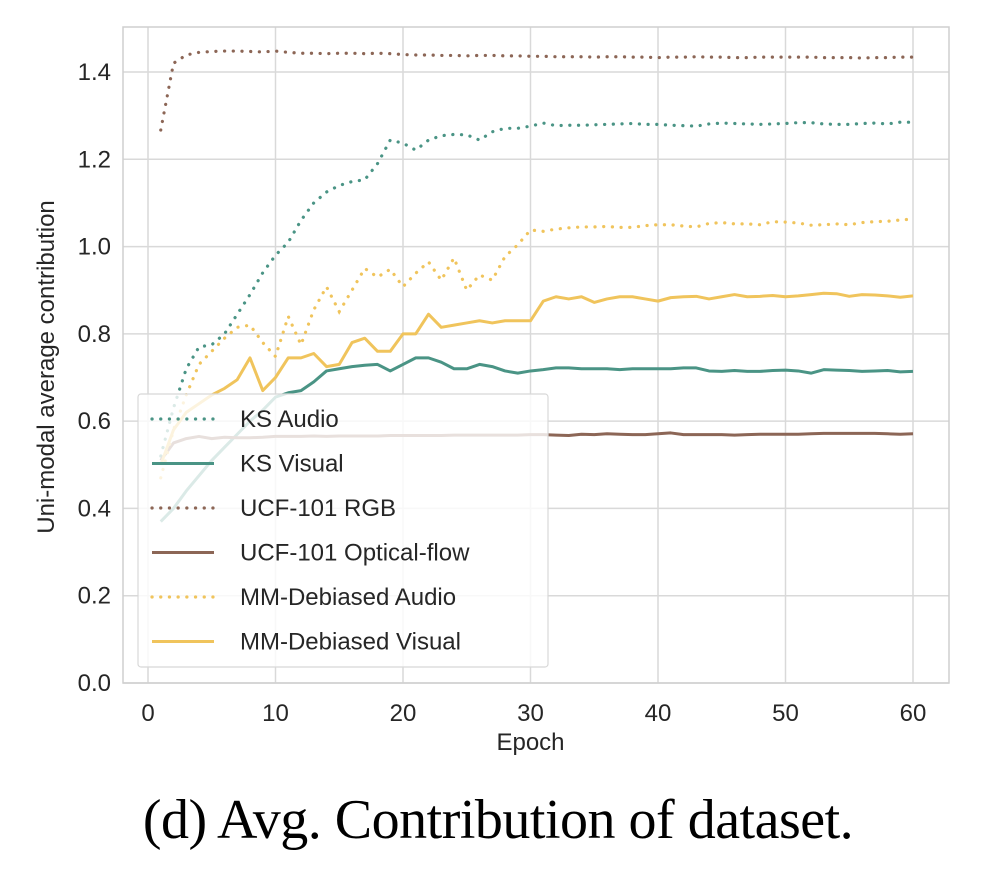  Describe the element at coordinates (530, 742) in the screenshot. I see `x-axis-label: Epoch` at that location.